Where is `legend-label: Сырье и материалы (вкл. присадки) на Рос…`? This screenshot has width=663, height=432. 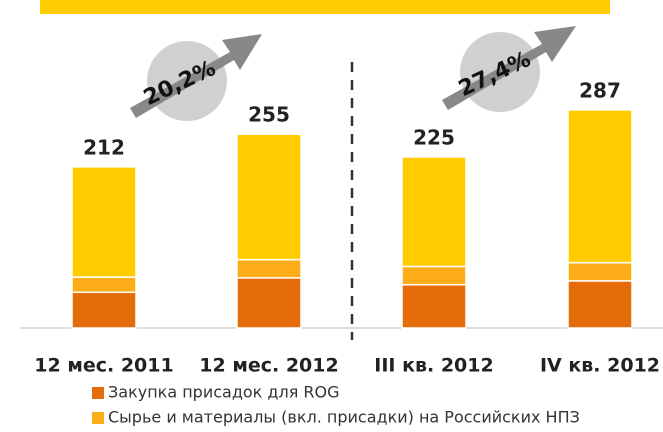 legend-label: Сырье и материалы (вкл. присадки) на Рос… is located at coordinates (344, 417).